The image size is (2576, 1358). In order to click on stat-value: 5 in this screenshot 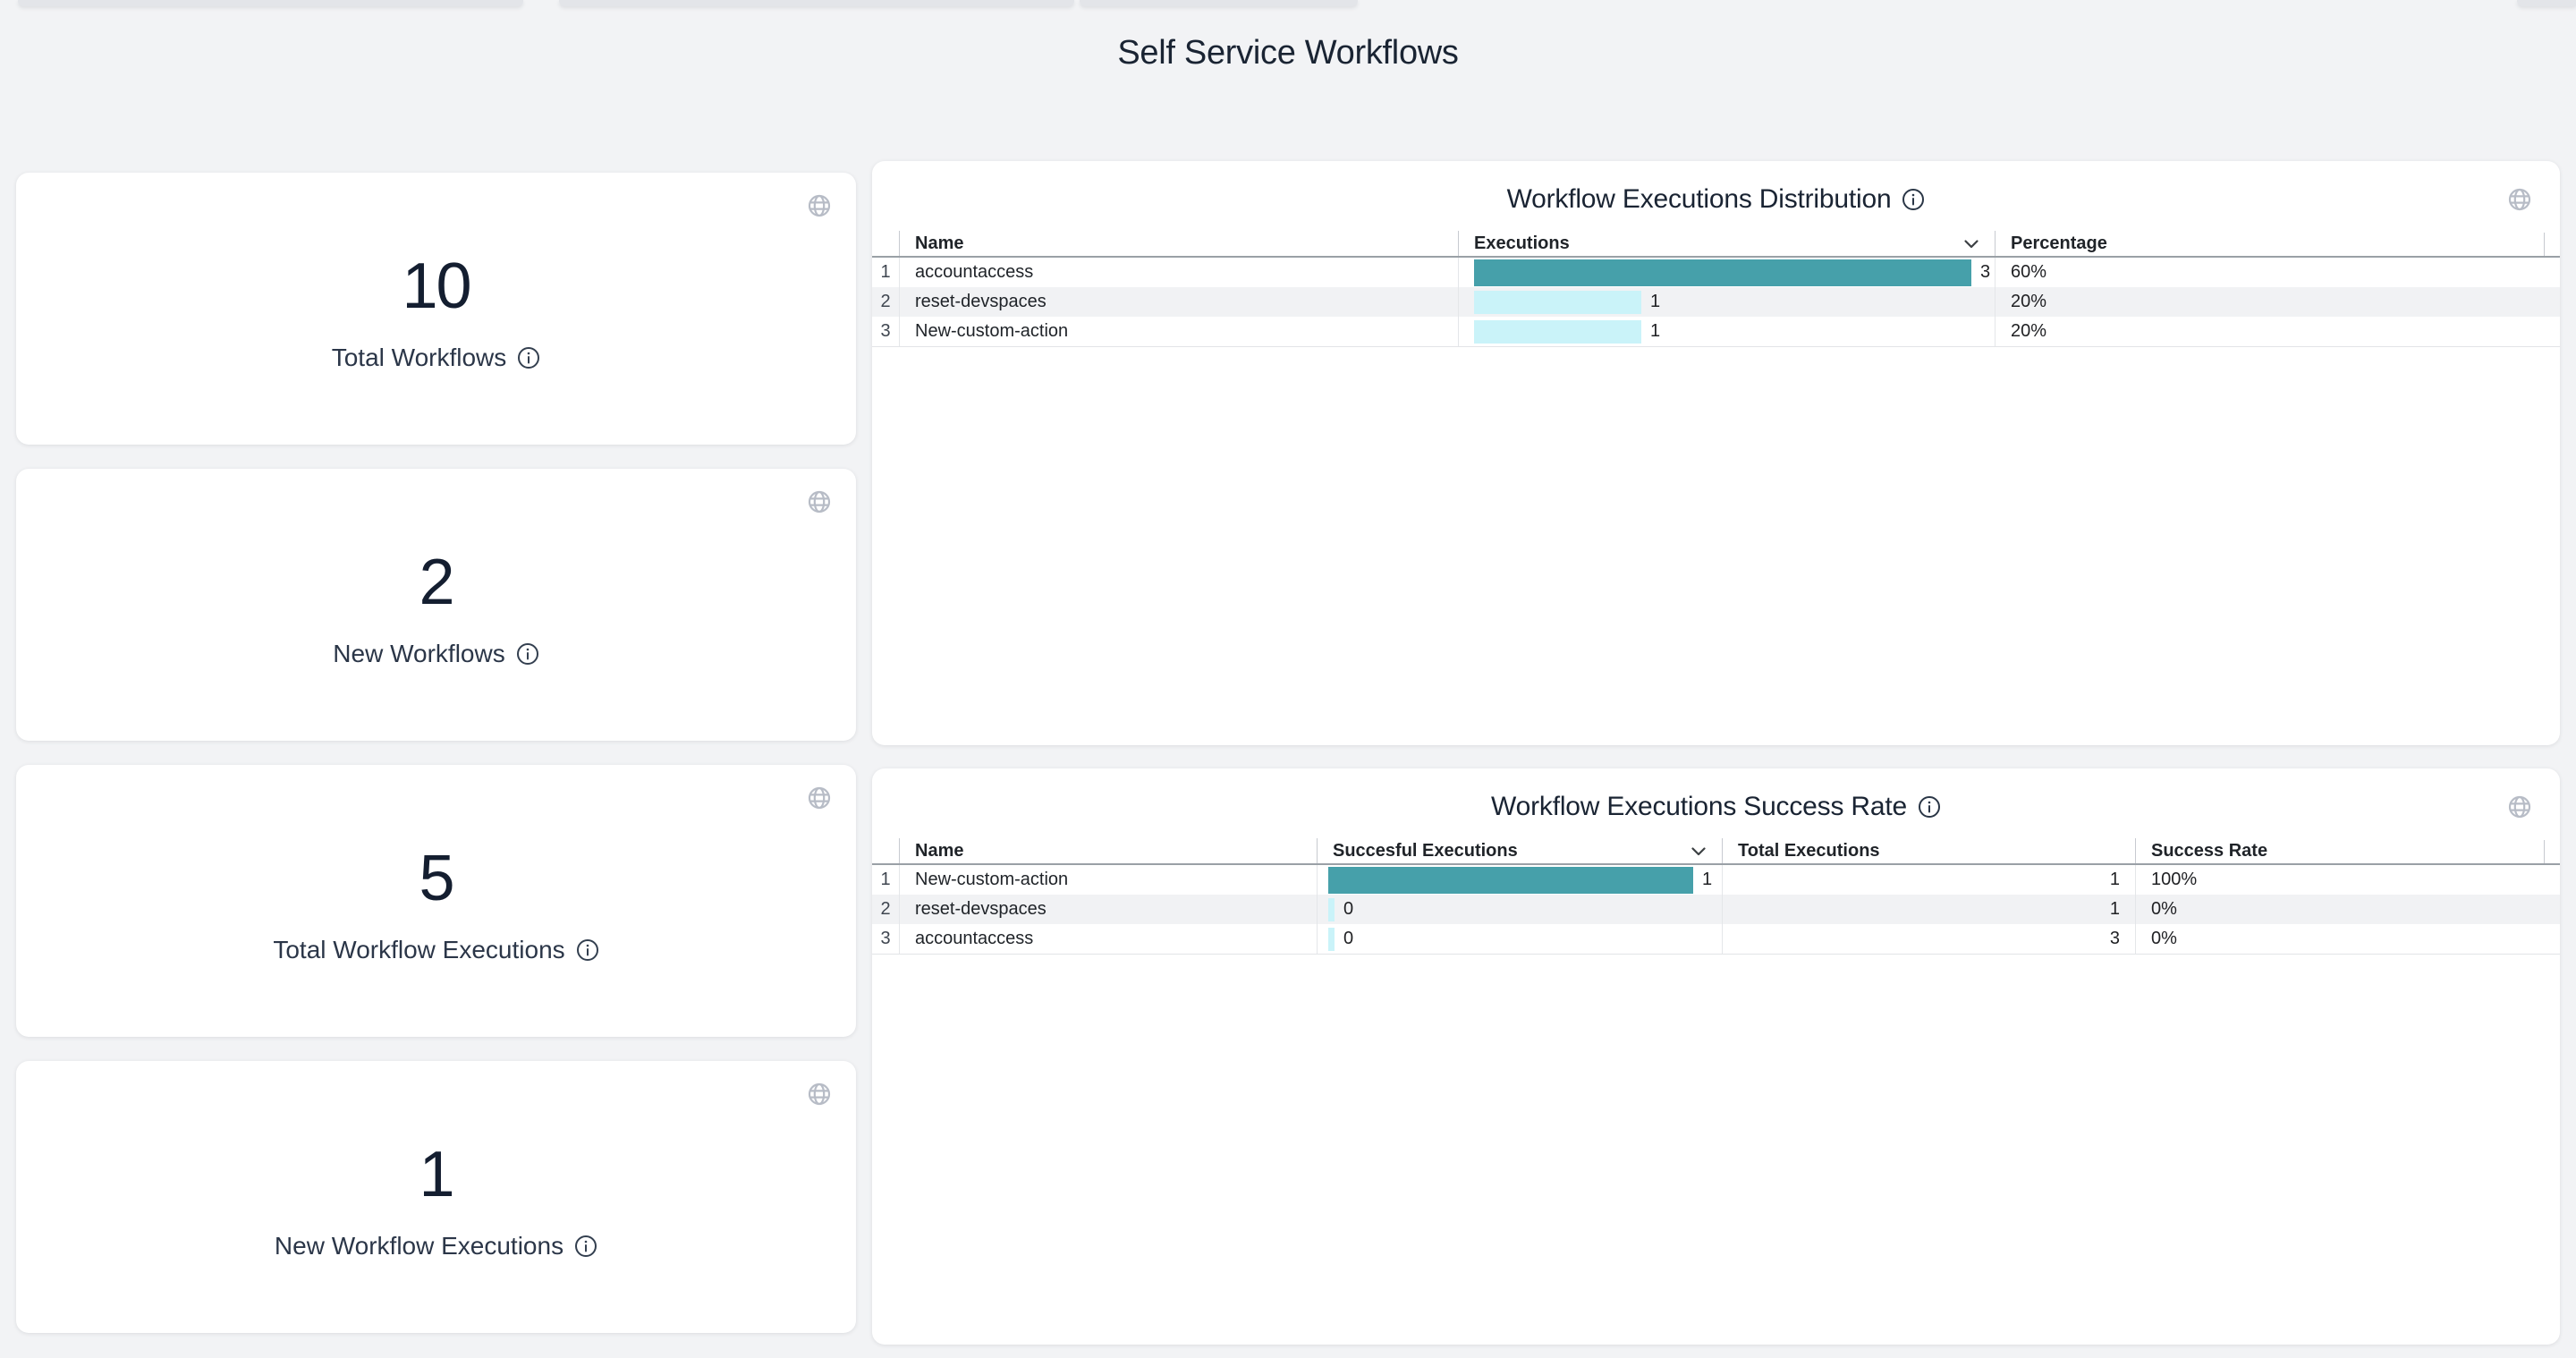, I will do `click(436, 879)`.